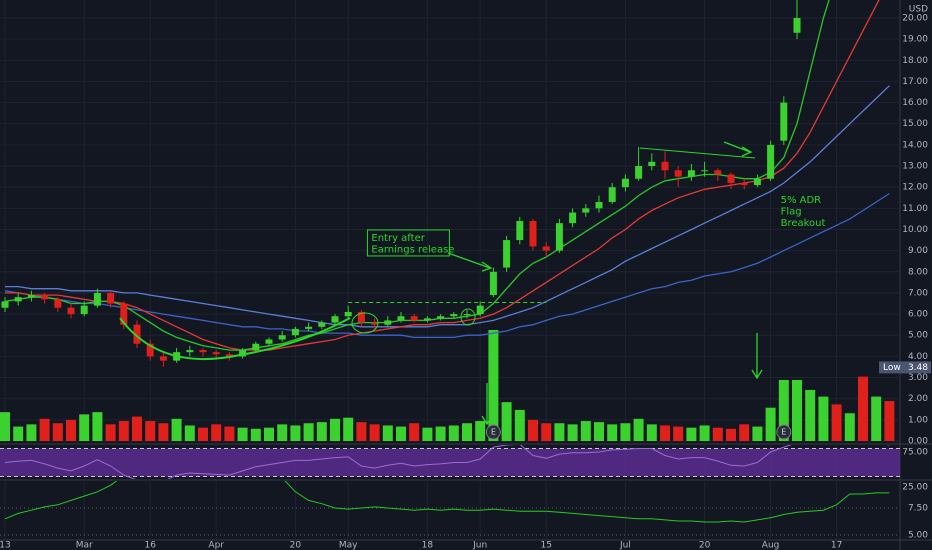  What do you see at coordinates (918, 420) in the screenshot?
I see `y-tick-label: 1.00` at bounding box center [918, 420].